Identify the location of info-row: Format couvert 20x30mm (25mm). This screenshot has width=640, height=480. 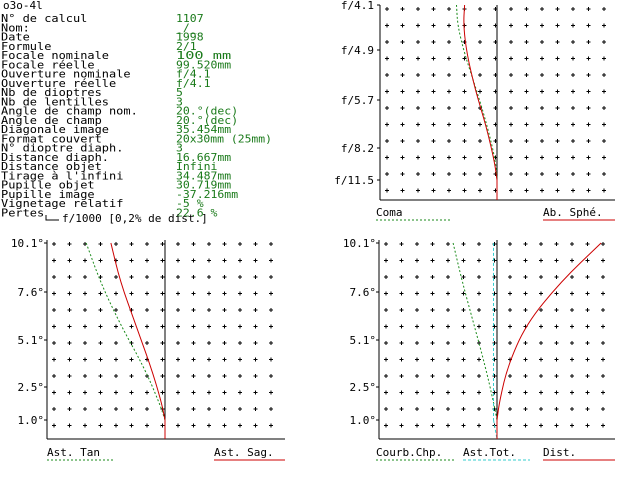
(136, 138).